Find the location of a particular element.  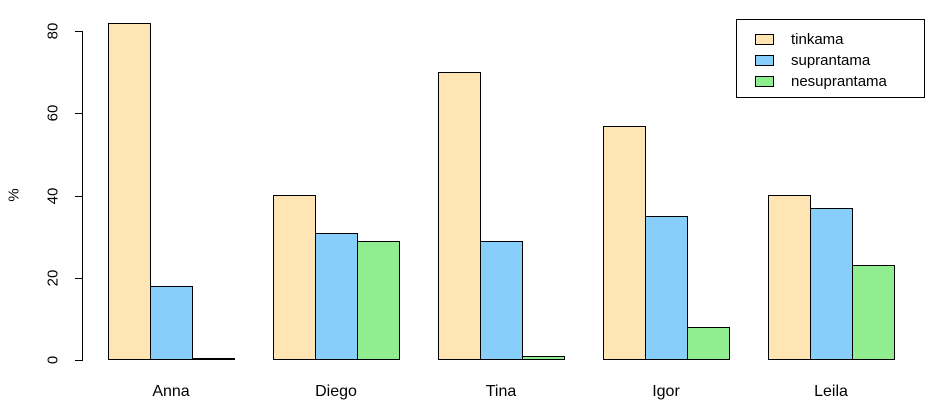

legend-label-tinkama: tinkama is located at coordinates (817, 39).